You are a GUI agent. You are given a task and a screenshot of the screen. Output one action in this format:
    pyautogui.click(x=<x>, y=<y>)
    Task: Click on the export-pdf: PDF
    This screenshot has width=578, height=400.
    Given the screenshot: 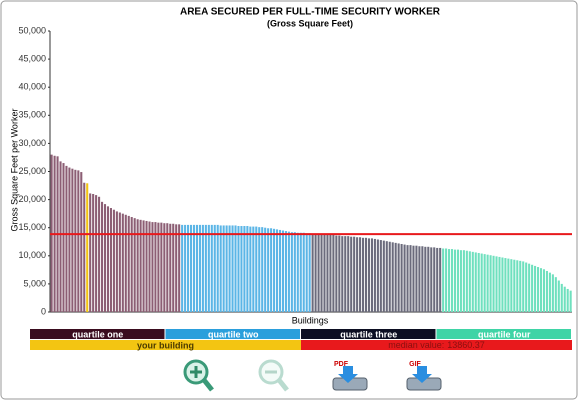 What is the action you would take?
    pyautogui.click(x=350, y=376)
    